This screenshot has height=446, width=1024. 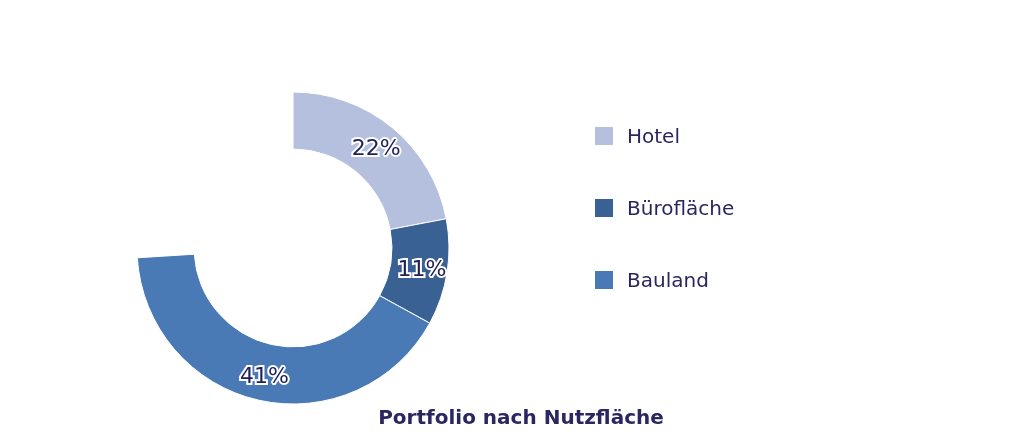 What do you see at coordinates (422, 268) in the screenshot?
I see `data-label: 11%` at bounding box center [422, 268].